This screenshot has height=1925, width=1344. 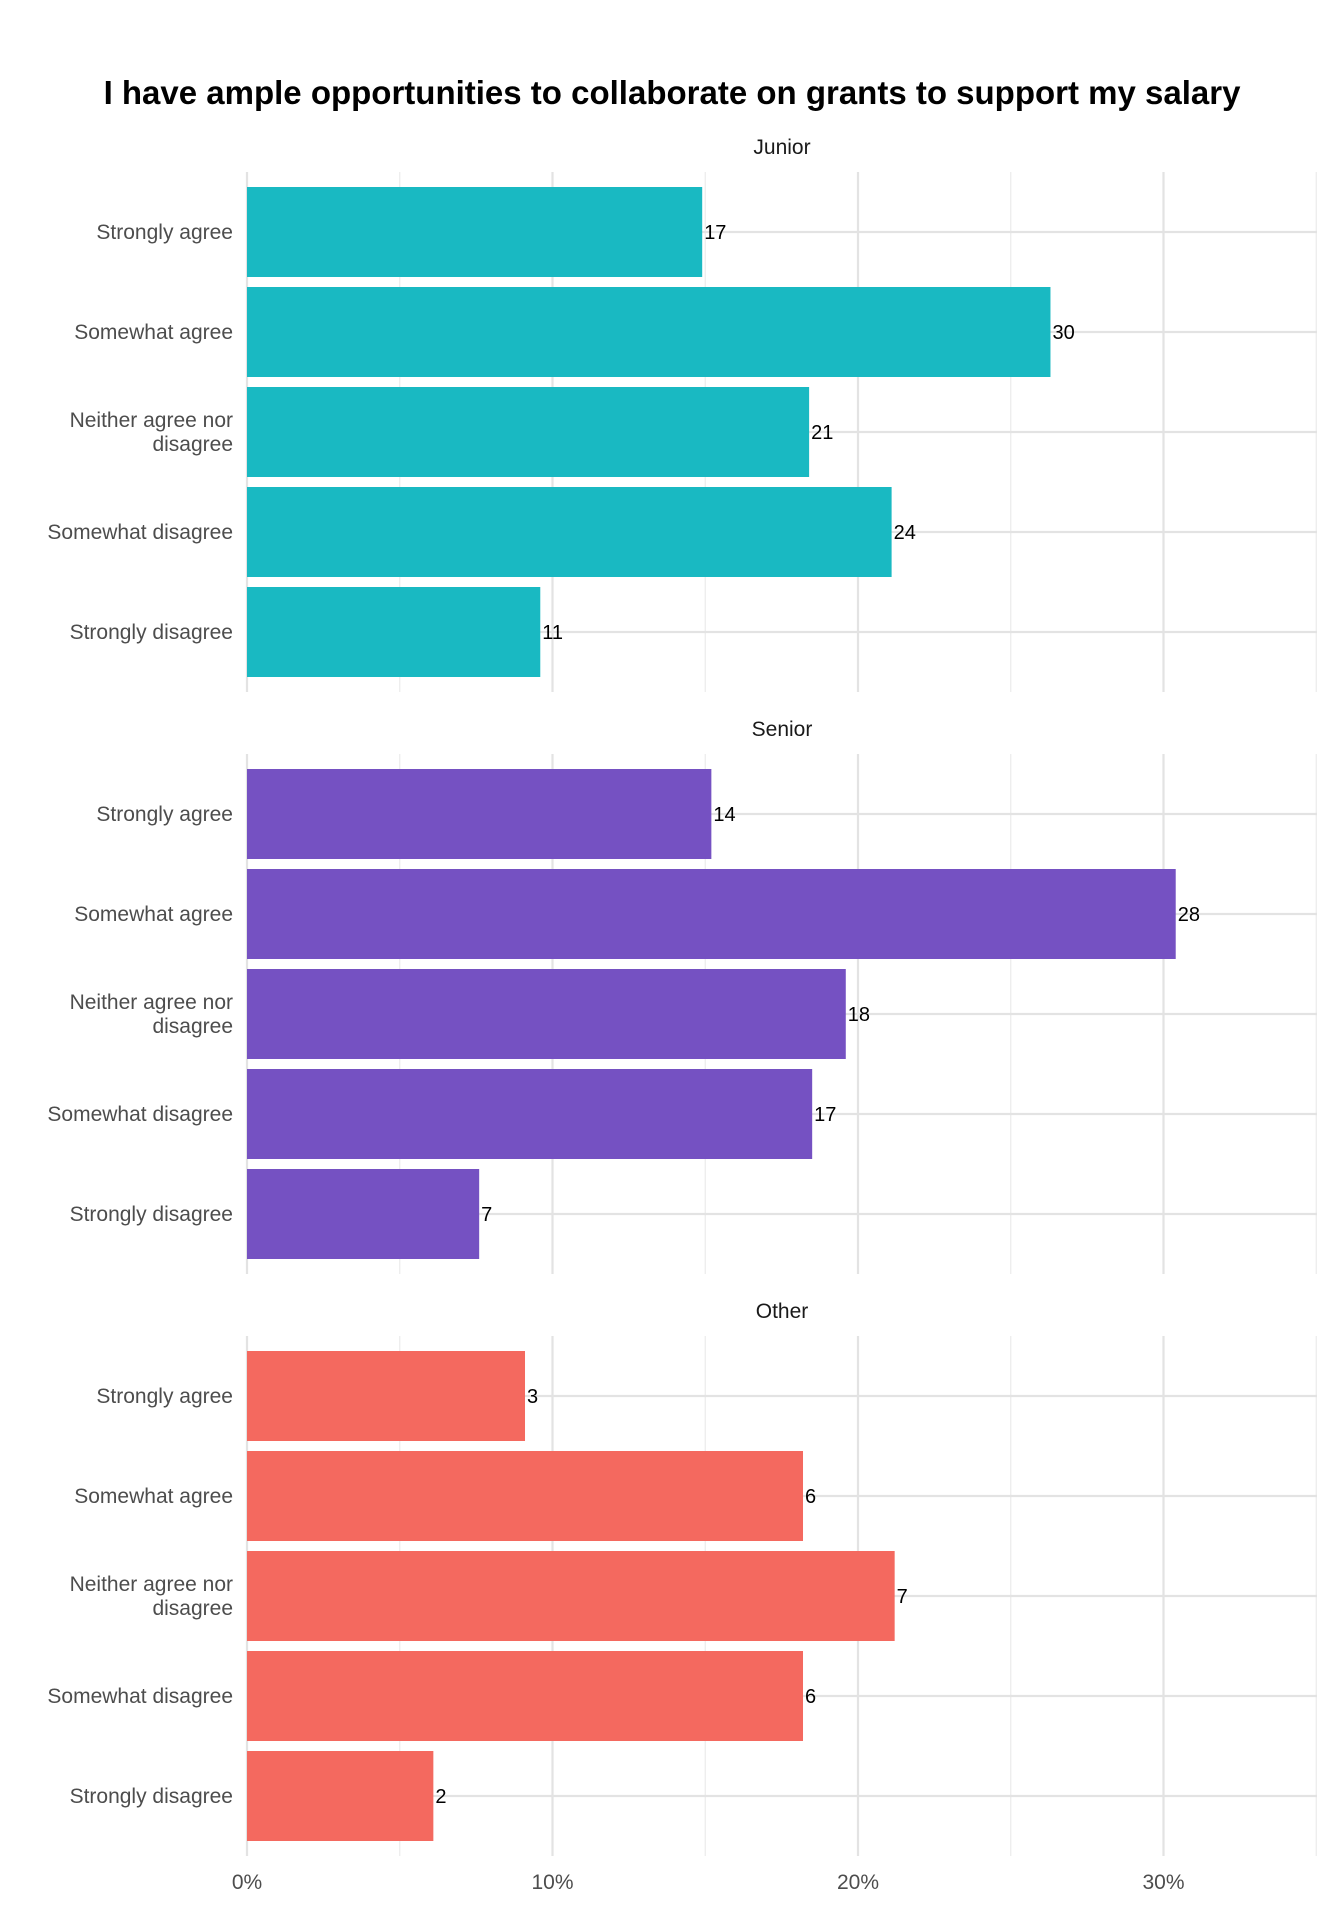 I want to click on bar-count-label: 30, so click(x=1063, y=333).